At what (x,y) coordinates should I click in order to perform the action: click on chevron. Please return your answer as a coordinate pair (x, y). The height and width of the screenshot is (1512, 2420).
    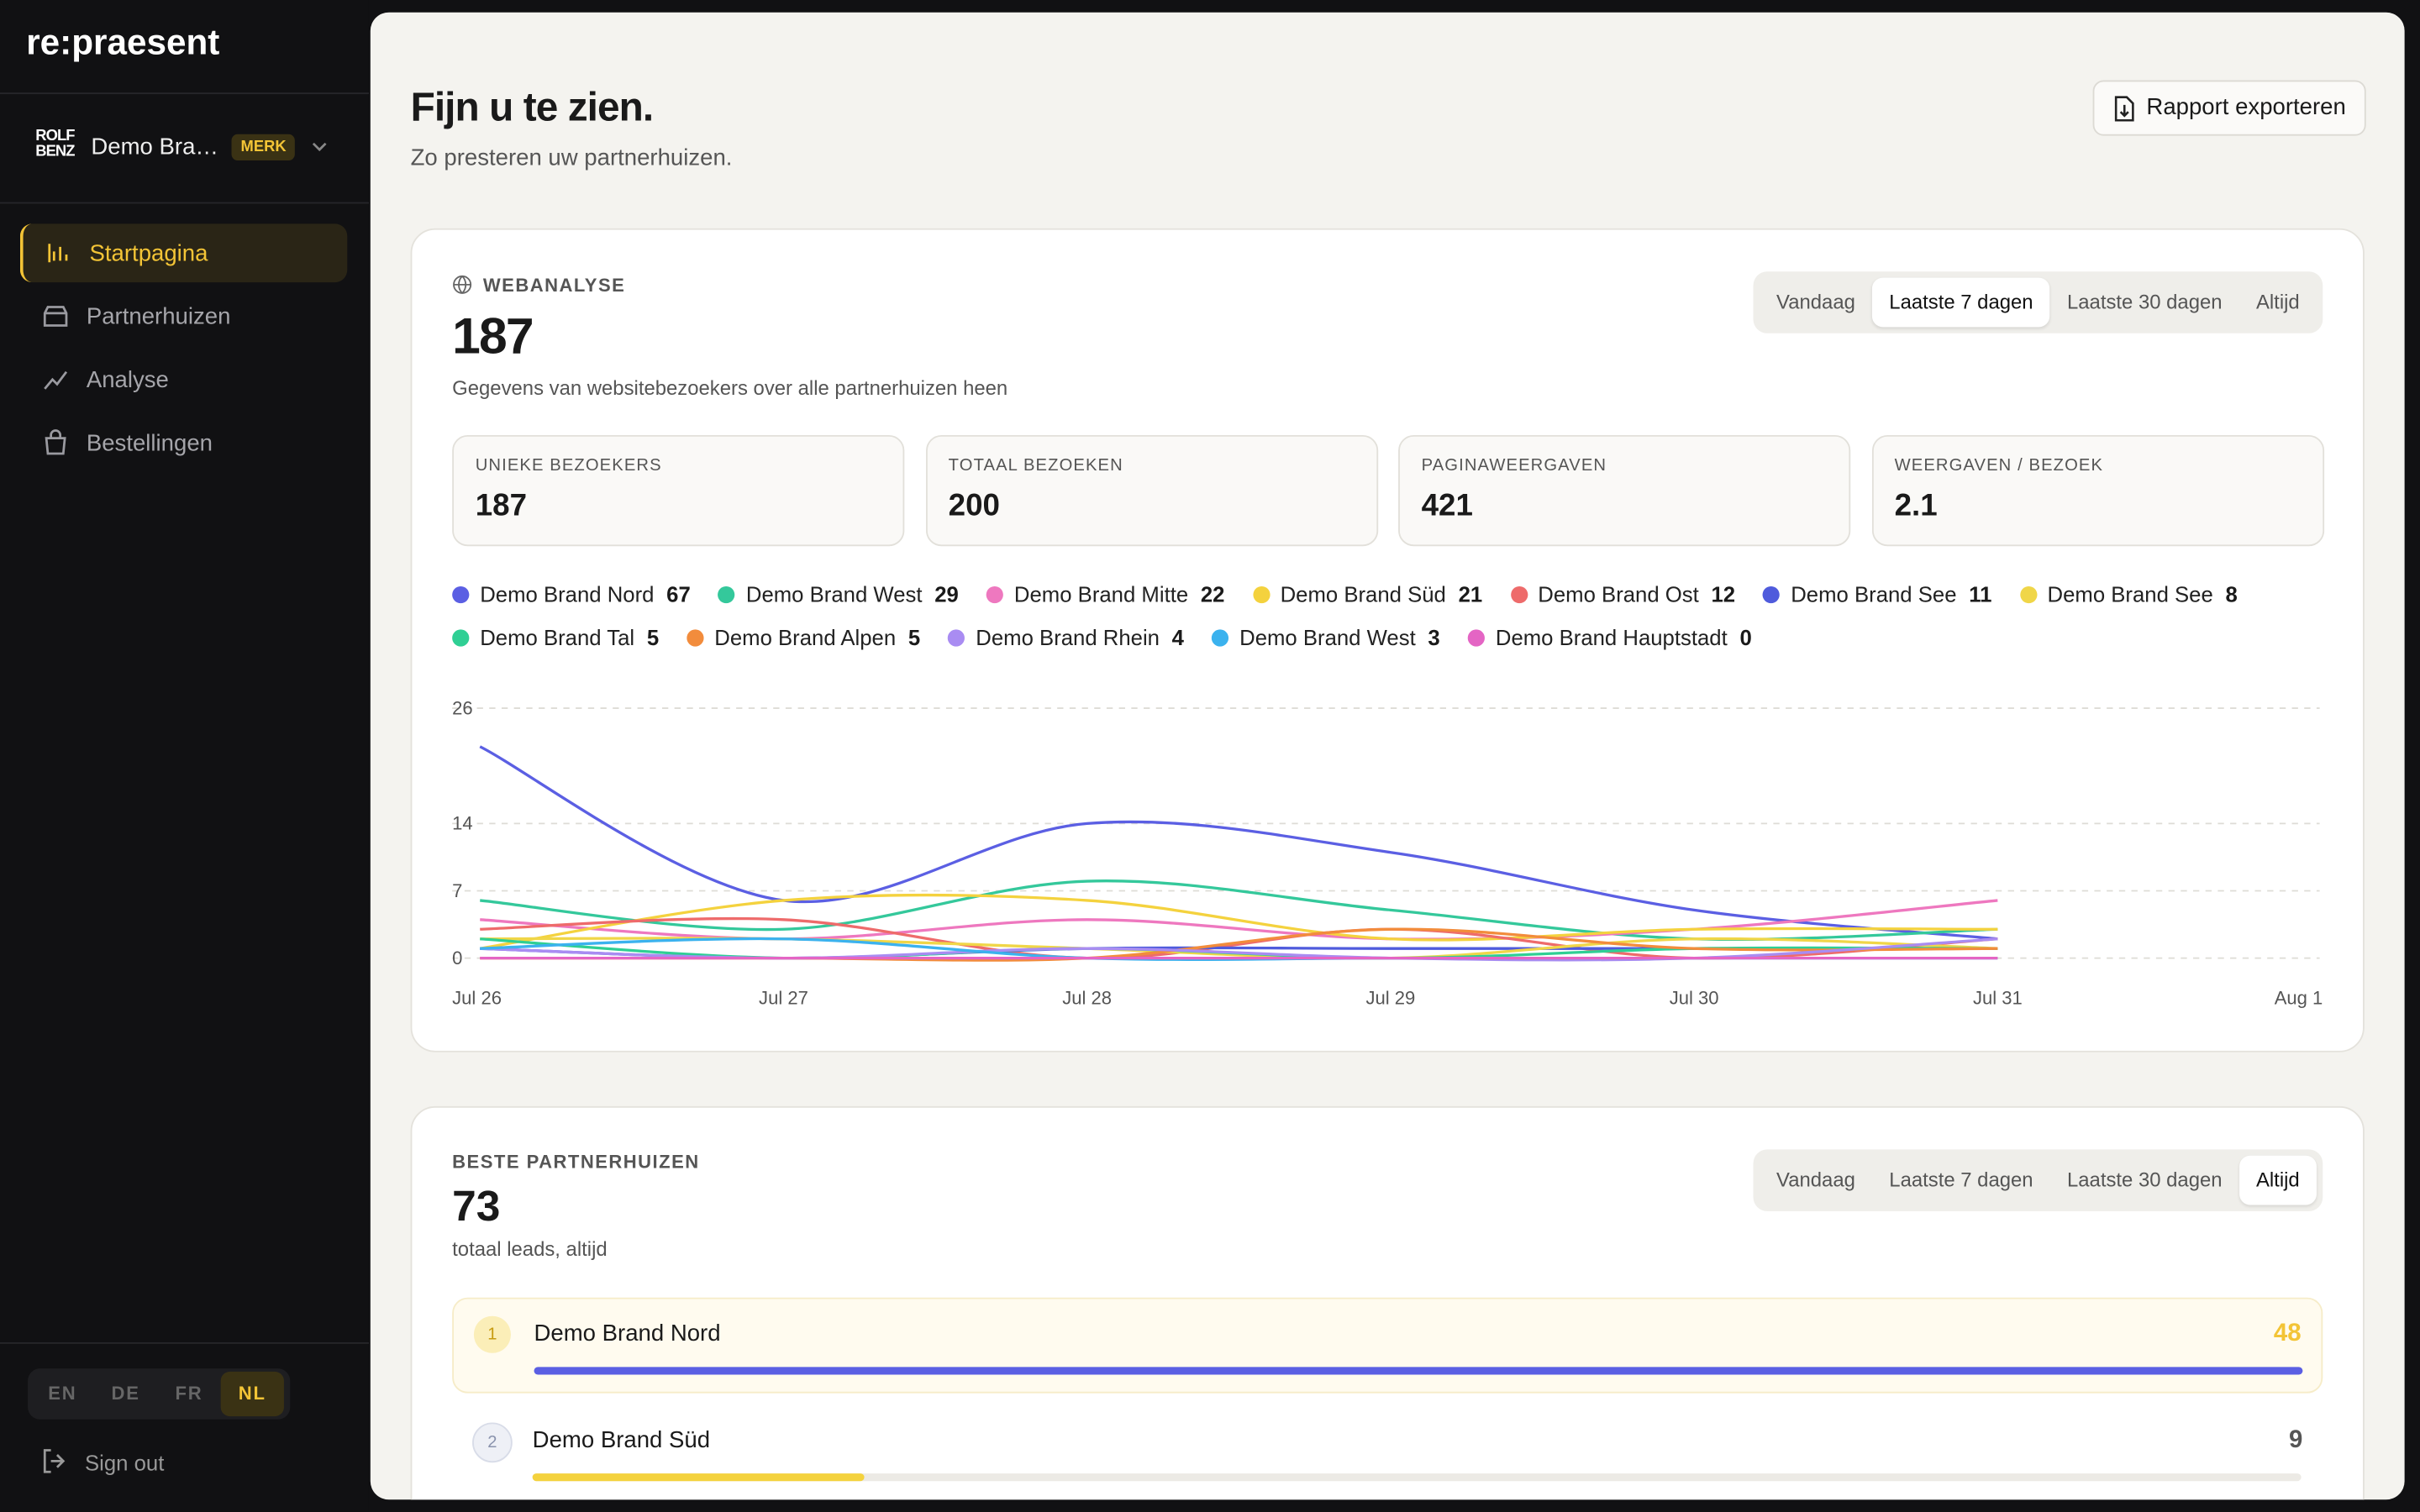
    Looking at the image, I should click on (319, 146).